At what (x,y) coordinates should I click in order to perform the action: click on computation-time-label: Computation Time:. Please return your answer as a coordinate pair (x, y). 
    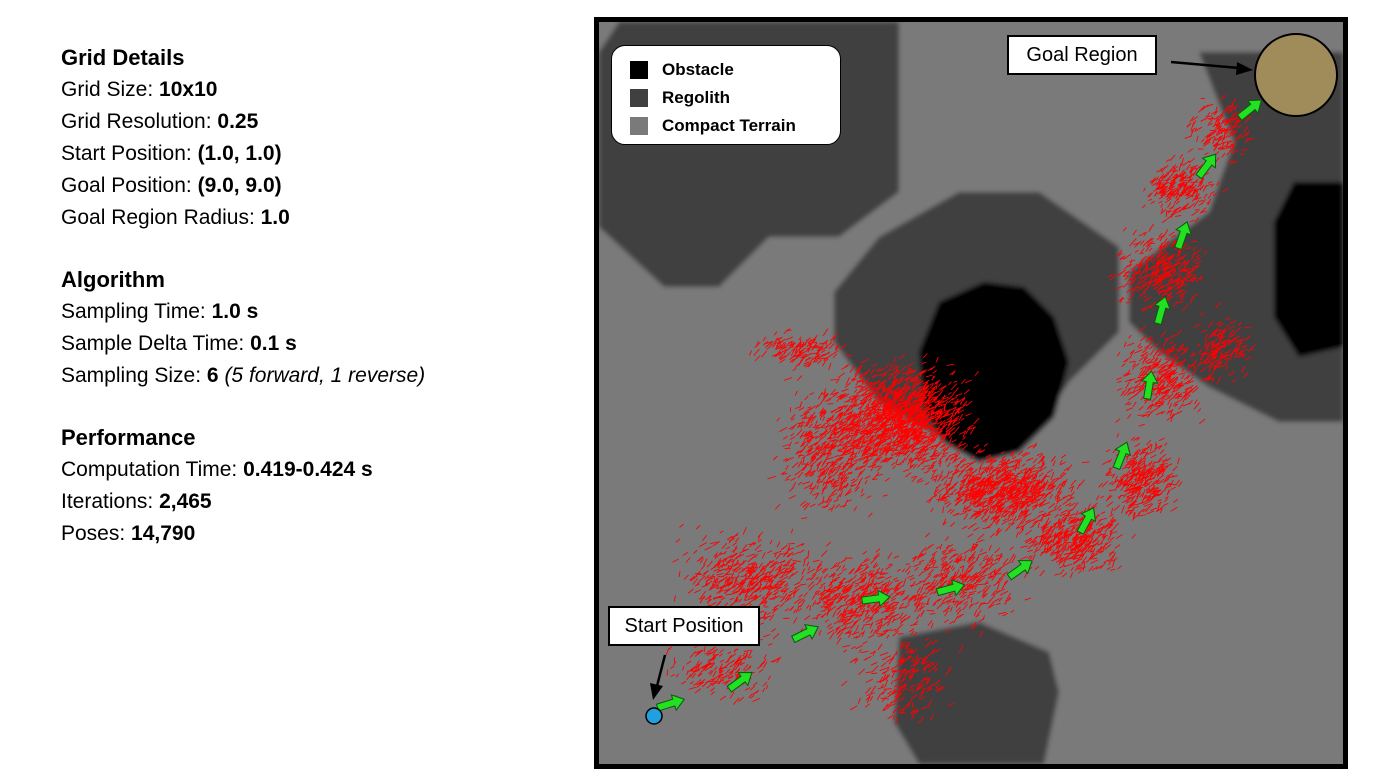
    Looking at the image, I should click on (152, 469).